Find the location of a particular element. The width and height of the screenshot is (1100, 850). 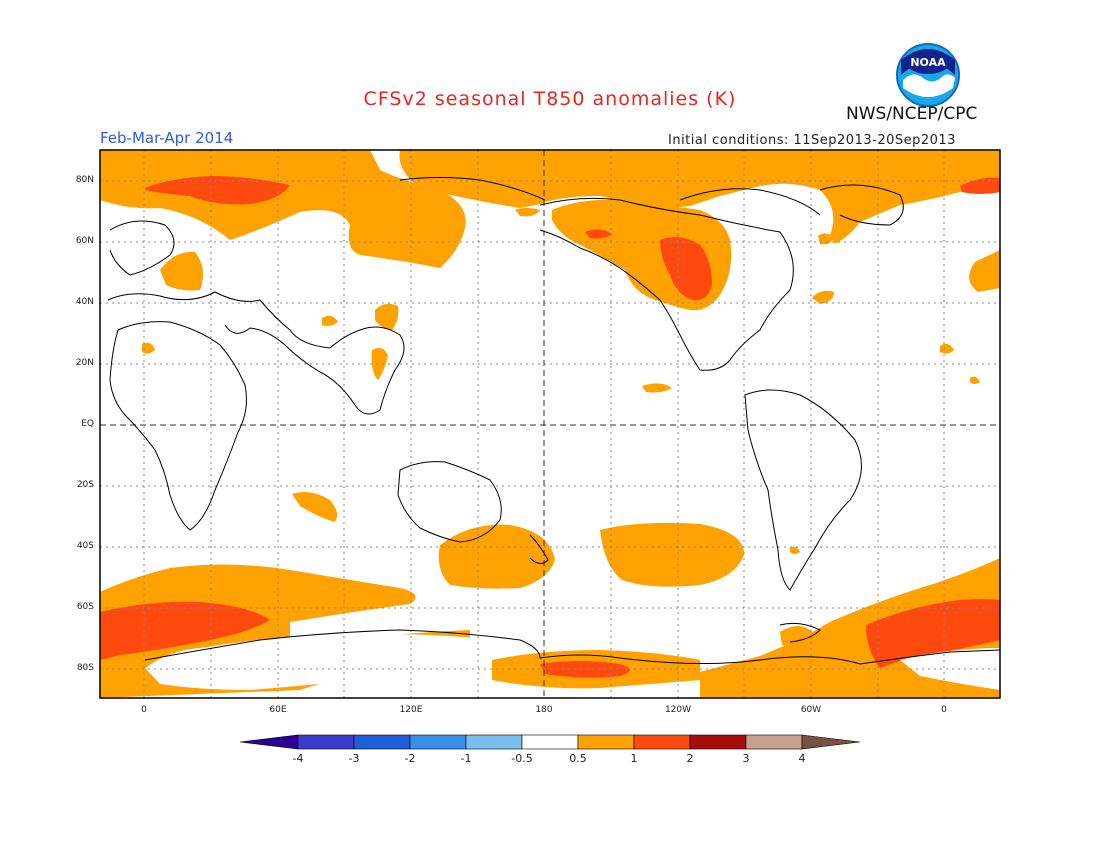

lat-label: 20S is located at coordinates (85, 485).